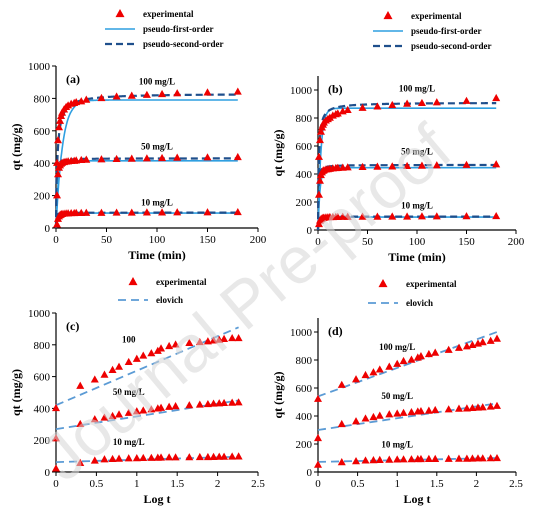 The width and height of the screenshot is (554, 508). Describe the element at coordinates (436, 16) in the screenshot. I see `legend-label: experimental` at that location.